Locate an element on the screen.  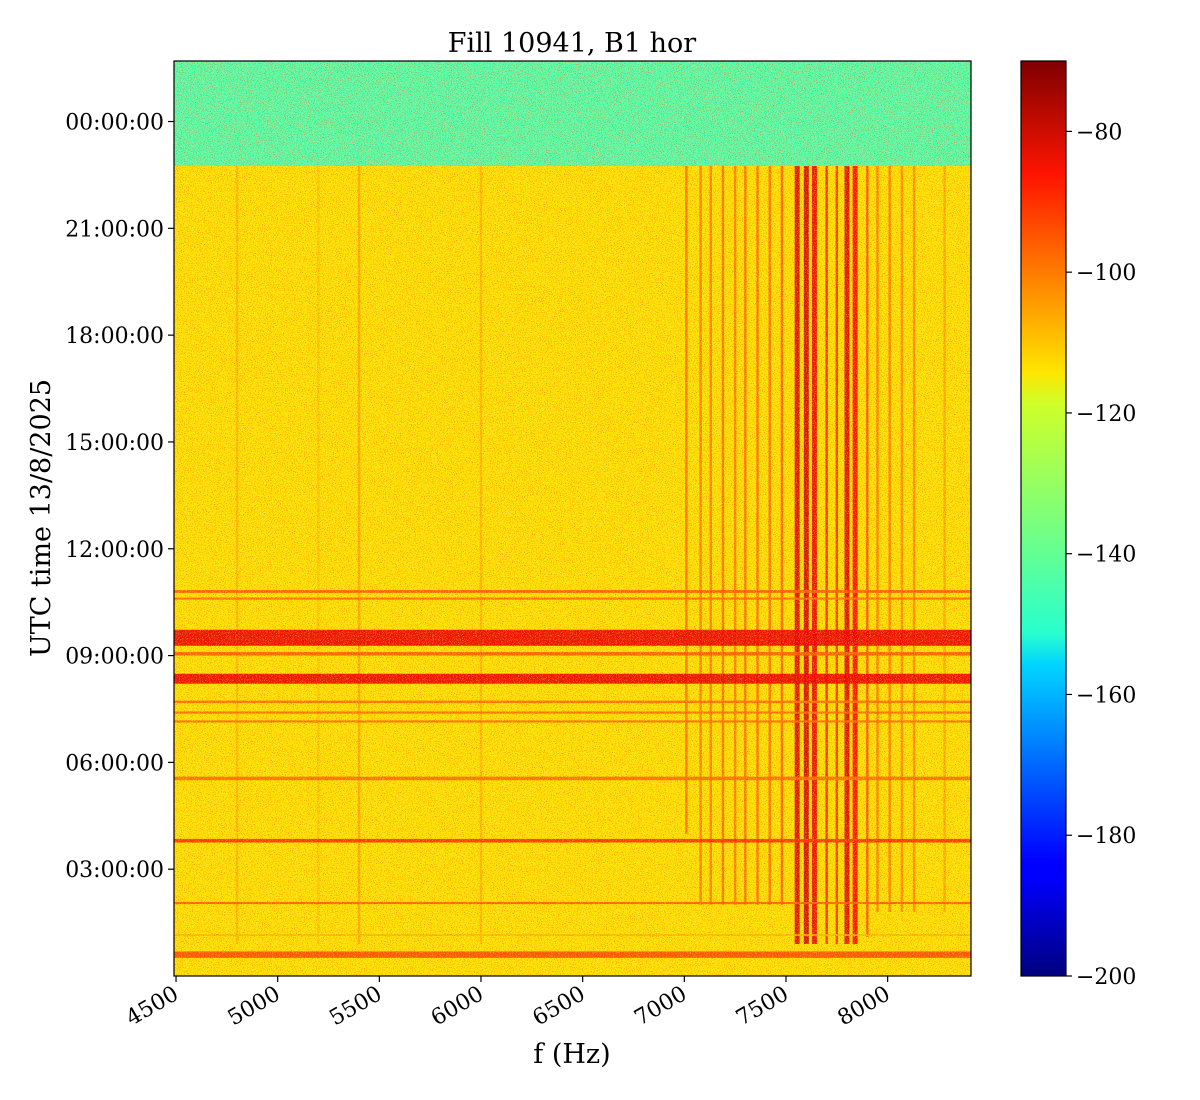
y-tick-label: 06:00:00 is located at coordinates (114, 763).